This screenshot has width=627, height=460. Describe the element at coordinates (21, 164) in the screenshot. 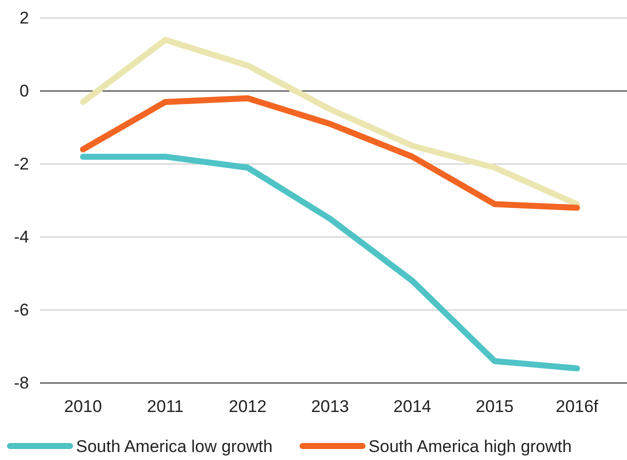

I see `y-tick-label: -2` at that location.